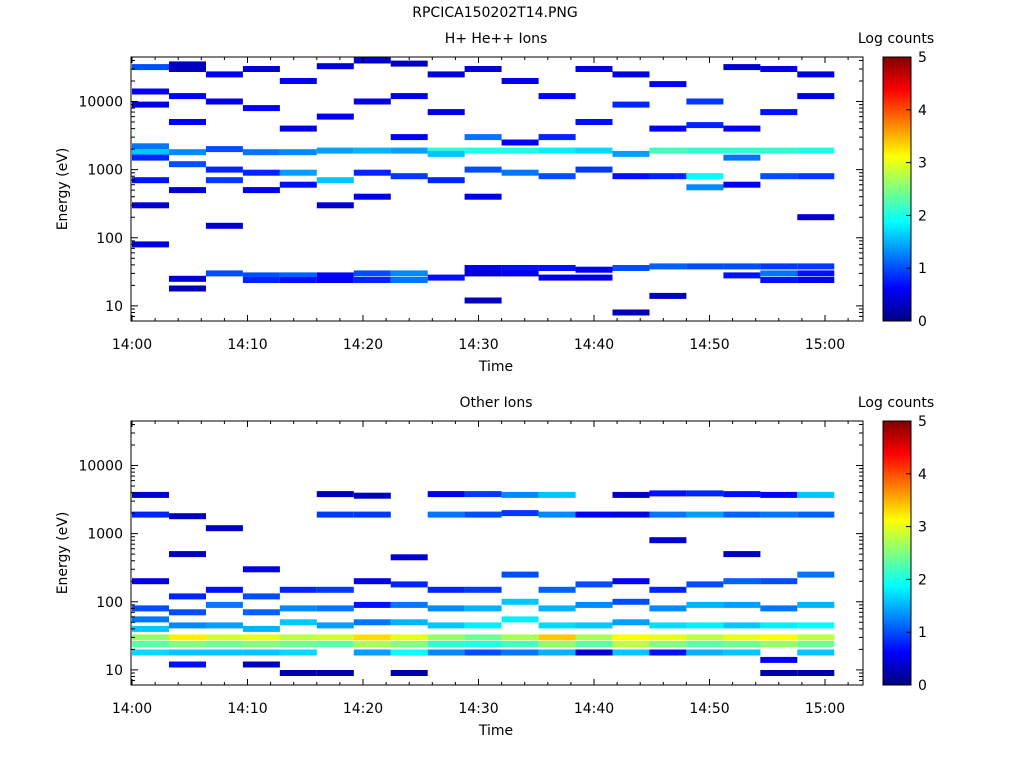 The height and width of the screenshot is (768, 1024). What do you see at coordinates (825, 709) in the screenshot?
I see `x-tick-label: 15:00` at bounding box center [825, 709].